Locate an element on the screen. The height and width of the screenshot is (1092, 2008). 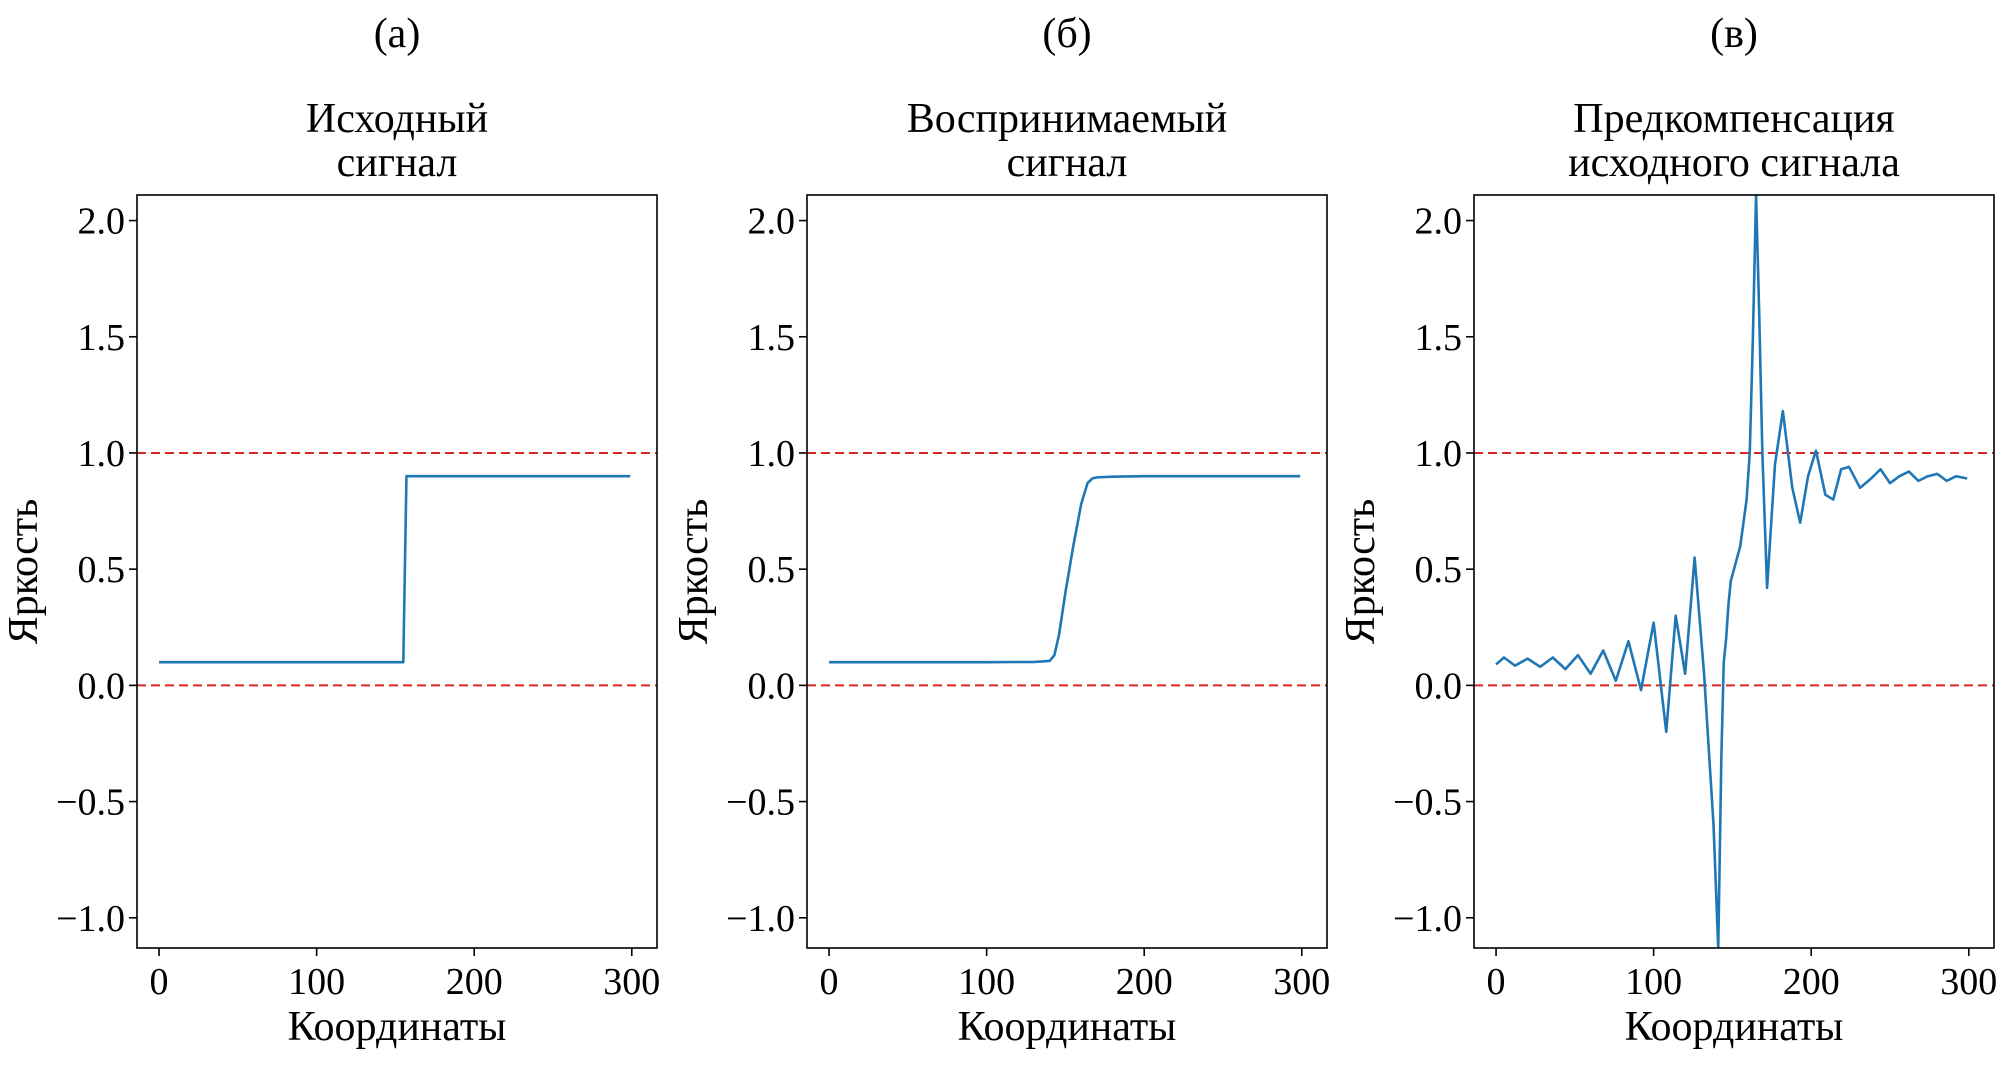
chart-title-line: Предкомпенсация is located at coordinates (1734, 119).